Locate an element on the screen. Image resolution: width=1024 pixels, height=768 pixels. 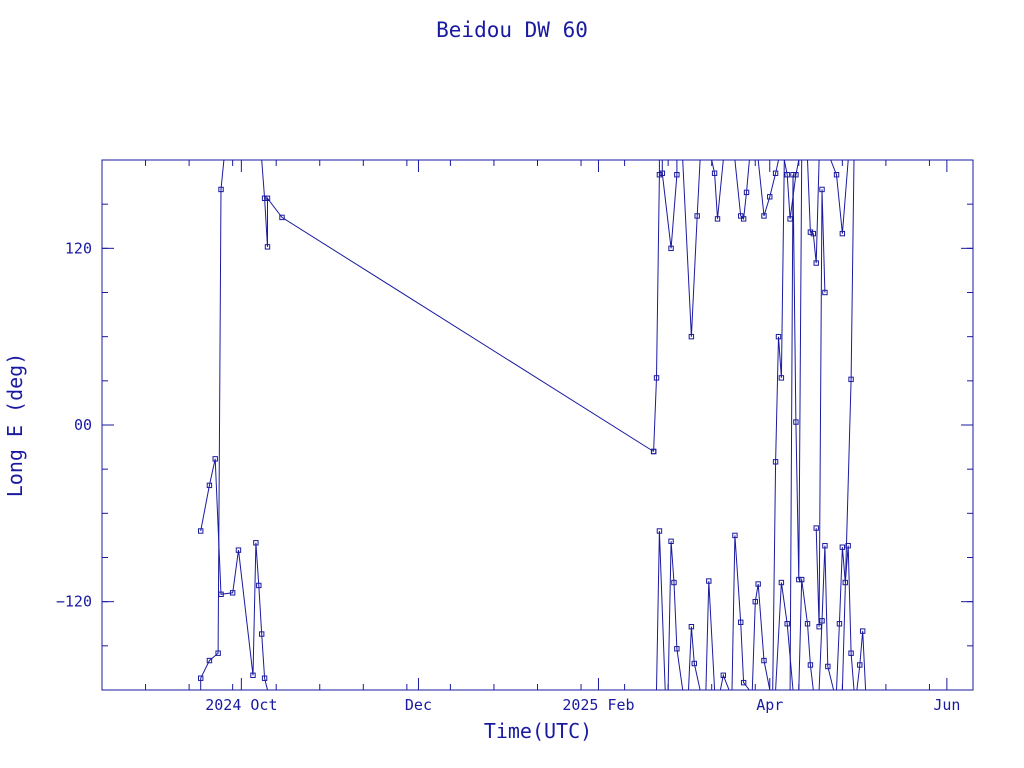
y-axis-label: Long E (deg) is located at coordinates (15, 425).